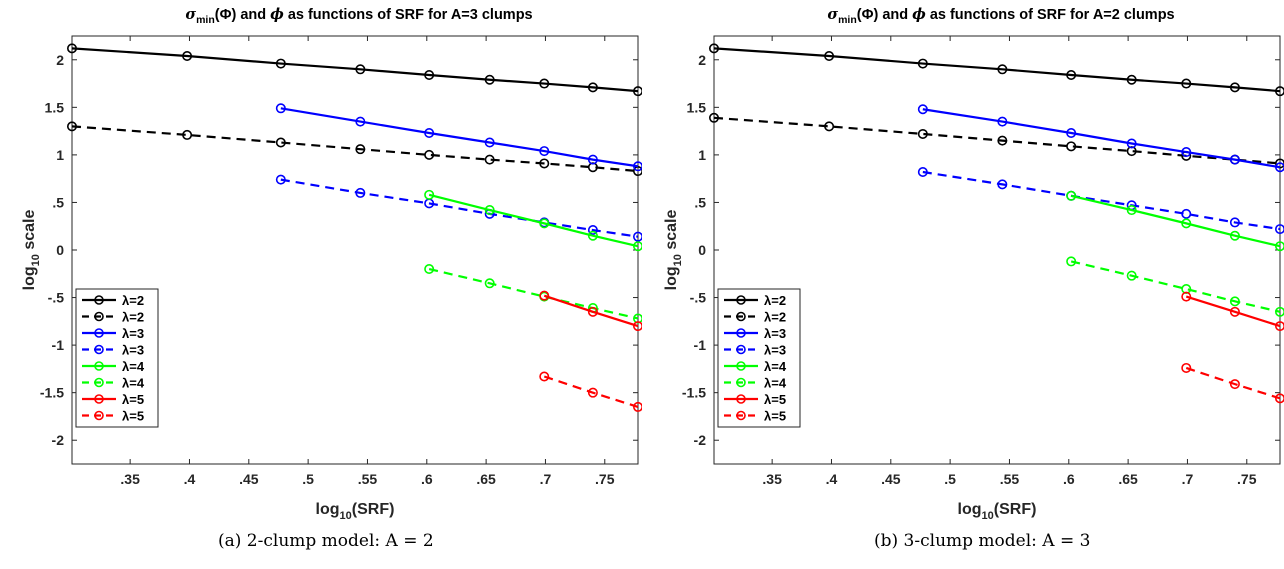  I want to click on caption-a: (a) 2-clump model: A = 2, so click(326, 541).